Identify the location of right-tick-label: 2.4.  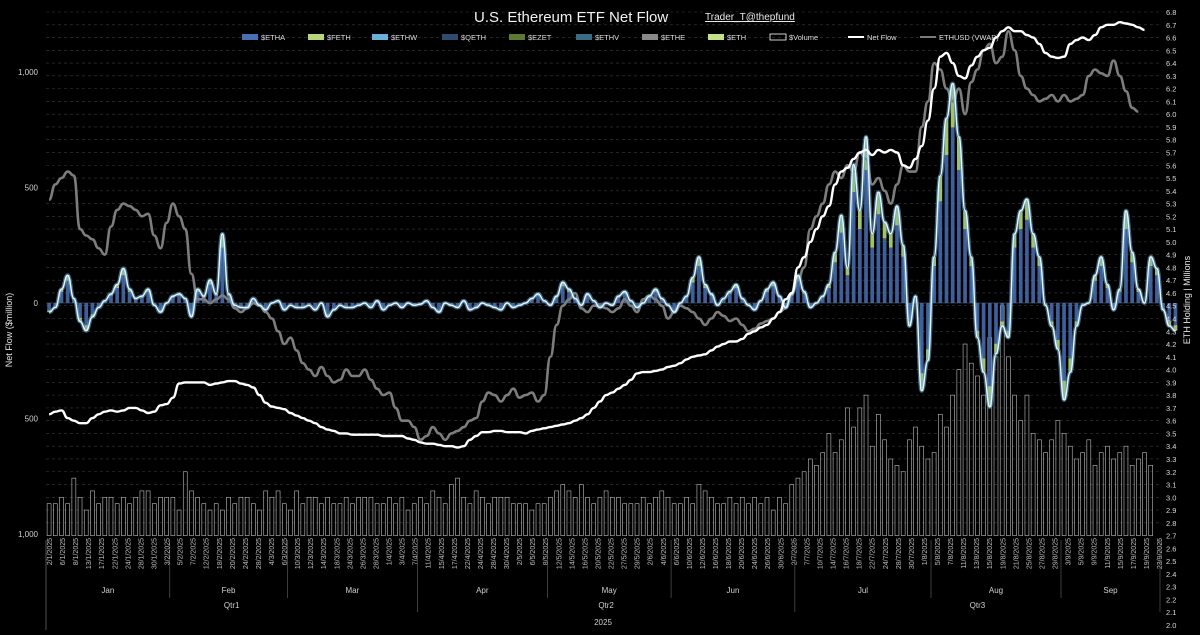
(1171, 574).